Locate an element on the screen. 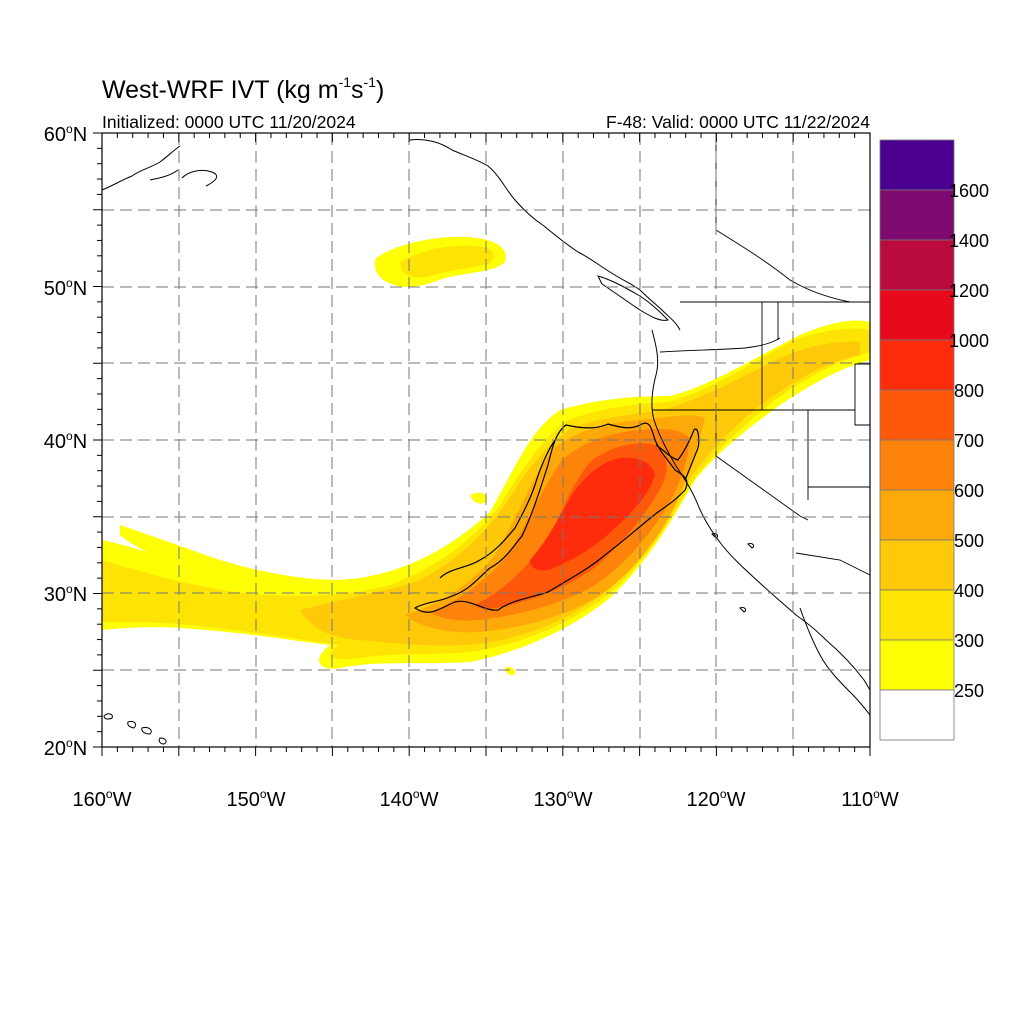  colorbar: 1600 1400 1200 1000 800 700 600 500 400 300 250 is located at coordinates (934, 440).